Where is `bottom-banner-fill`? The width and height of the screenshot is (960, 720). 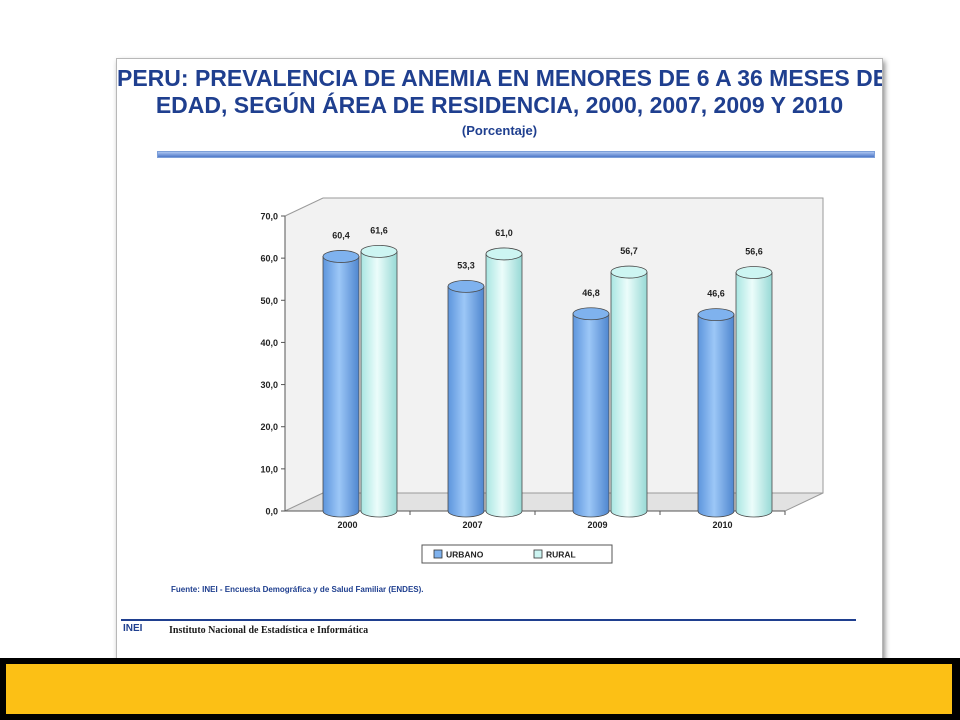 bottom-banner-fill is located at coordinates (479, 689).